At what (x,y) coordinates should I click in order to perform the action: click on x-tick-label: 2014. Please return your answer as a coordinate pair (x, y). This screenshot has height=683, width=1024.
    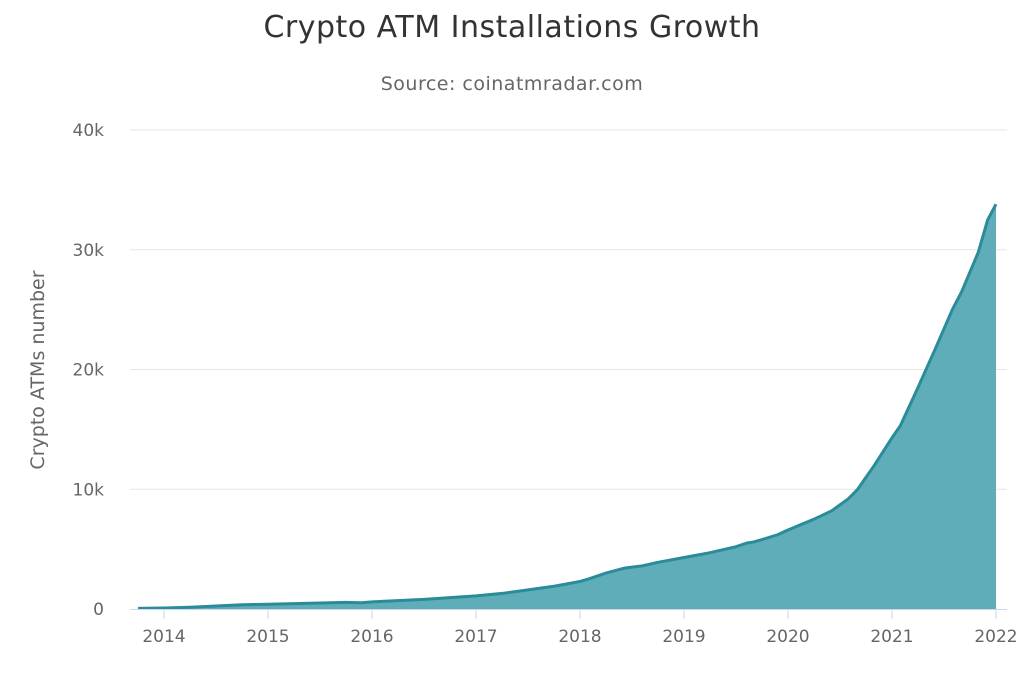
    Looking at the image, I should click on (163, 637).